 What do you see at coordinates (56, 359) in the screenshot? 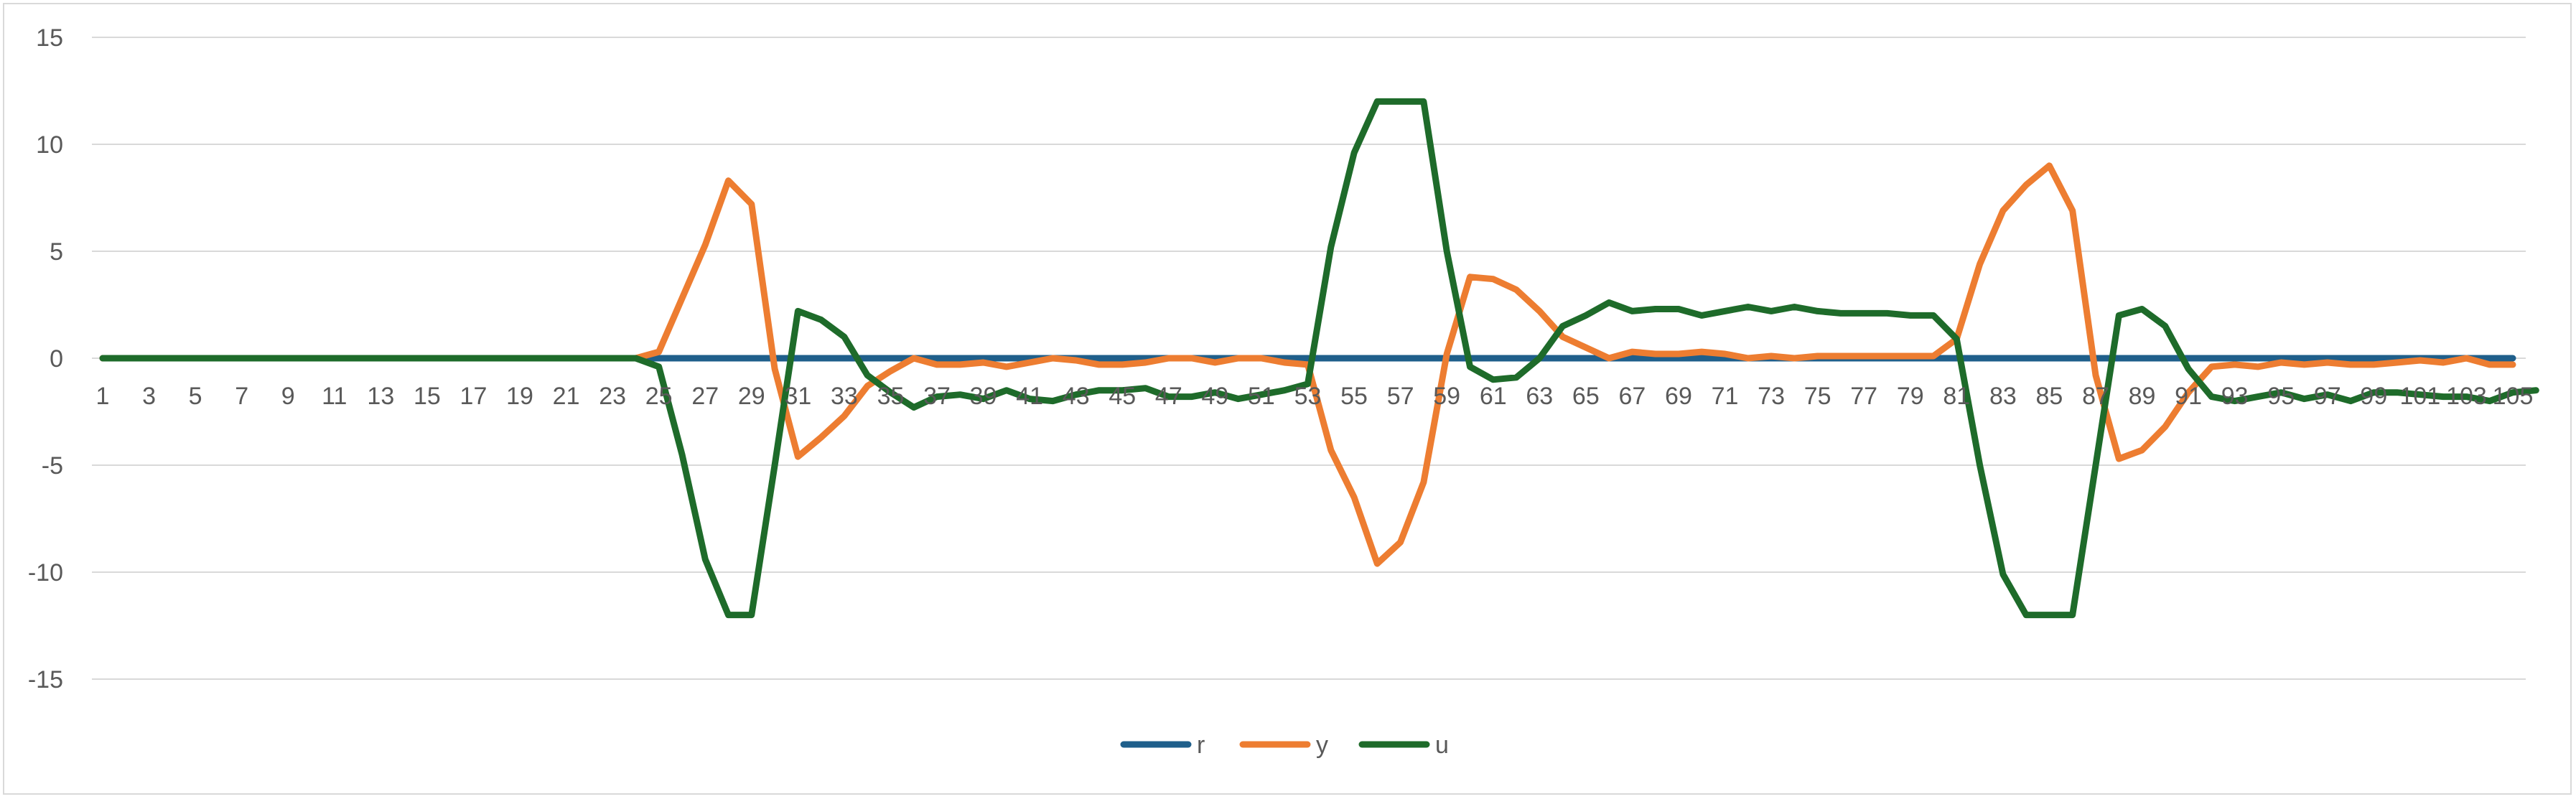
I see `y-tick-label: 0` at bounding box center [56, 359].